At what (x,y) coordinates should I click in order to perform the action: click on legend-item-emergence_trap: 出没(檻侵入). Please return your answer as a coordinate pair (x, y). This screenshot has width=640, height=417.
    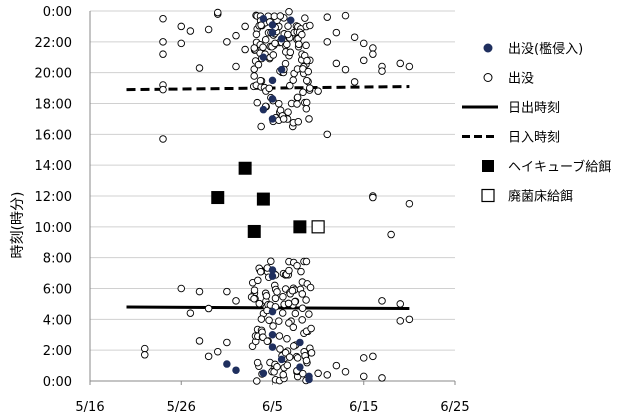
    Looking at the image, I should click on (533, 49).